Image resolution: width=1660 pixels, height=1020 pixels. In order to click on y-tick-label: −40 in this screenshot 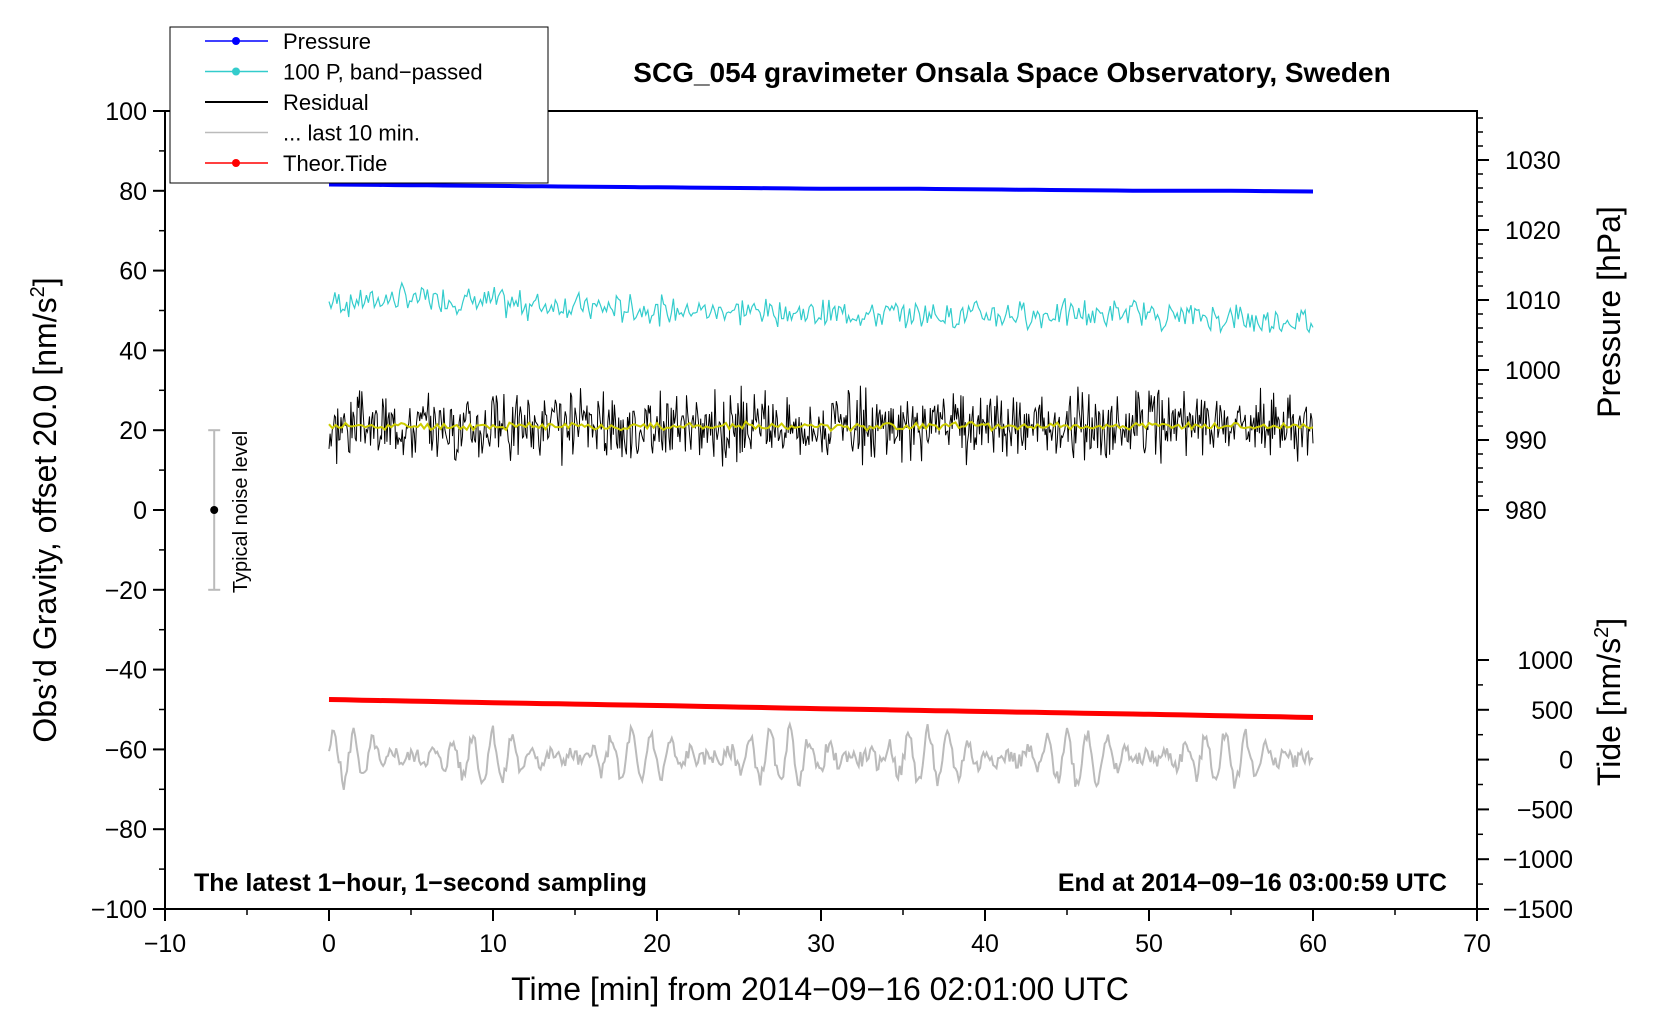, I will do `click(126, 671)`.